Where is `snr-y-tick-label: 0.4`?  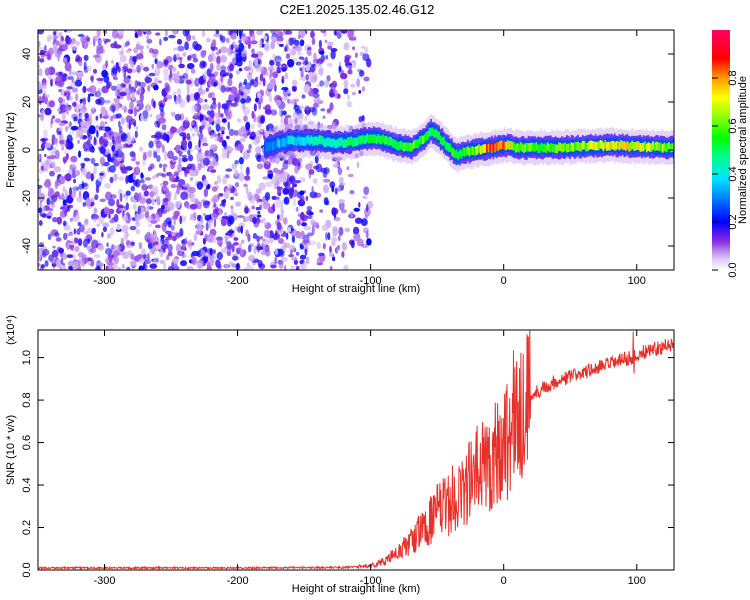
snr-y-tick-label: 0.4 is located at coordinates (27, 484).